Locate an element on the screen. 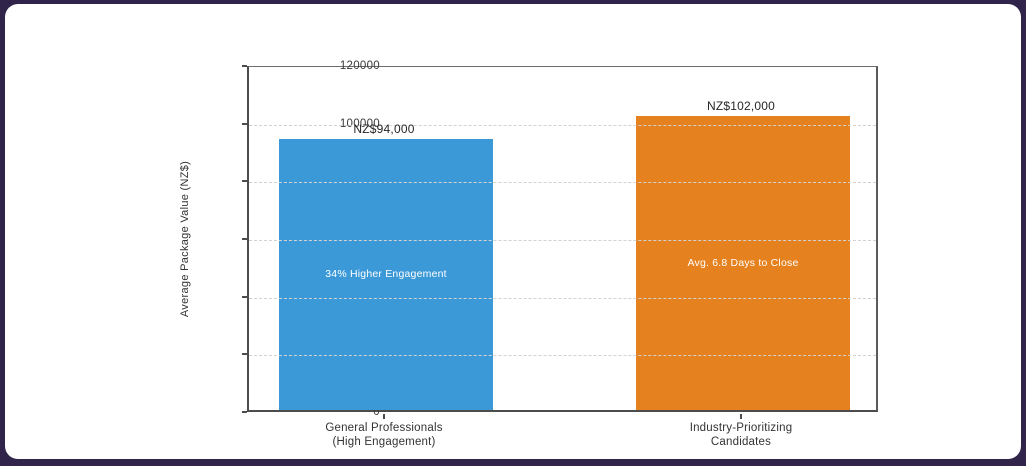 Image resolution: width=1026 pixels, height=466 pixels. bar-1: Avg. 6.8 Days to Close is located at coordinates (743, 262).